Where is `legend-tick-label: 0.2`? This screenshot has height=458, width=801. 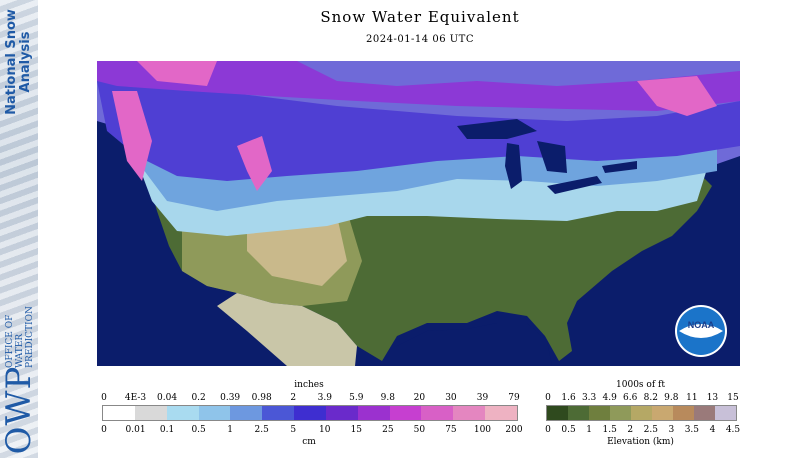
legend-tick-label: 0.2 is located at coordinates (198, 398).